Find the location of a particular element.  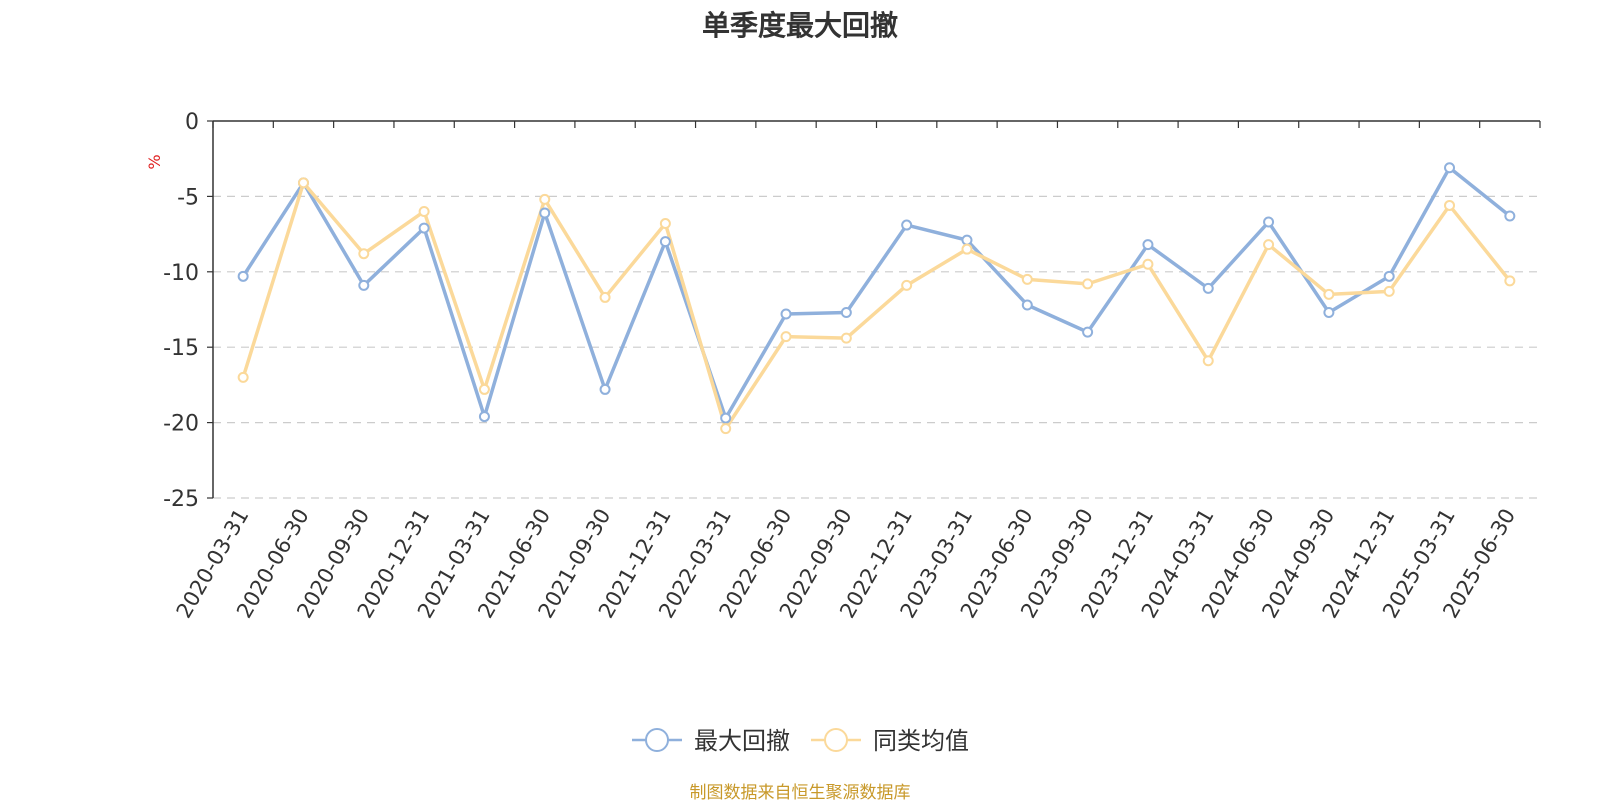

y-tick-label: -20 is located at coordinates (181, 424).